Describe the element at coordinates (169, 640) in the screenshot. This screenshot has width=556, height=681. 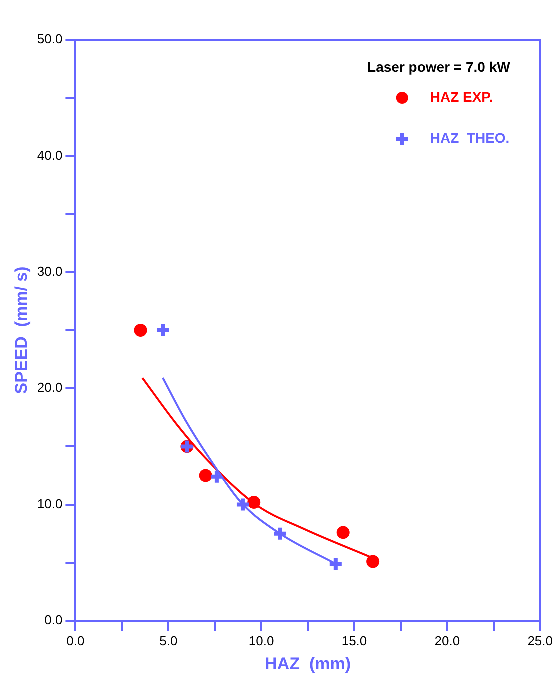
I see `x-tick-label: 5.0` at that location.